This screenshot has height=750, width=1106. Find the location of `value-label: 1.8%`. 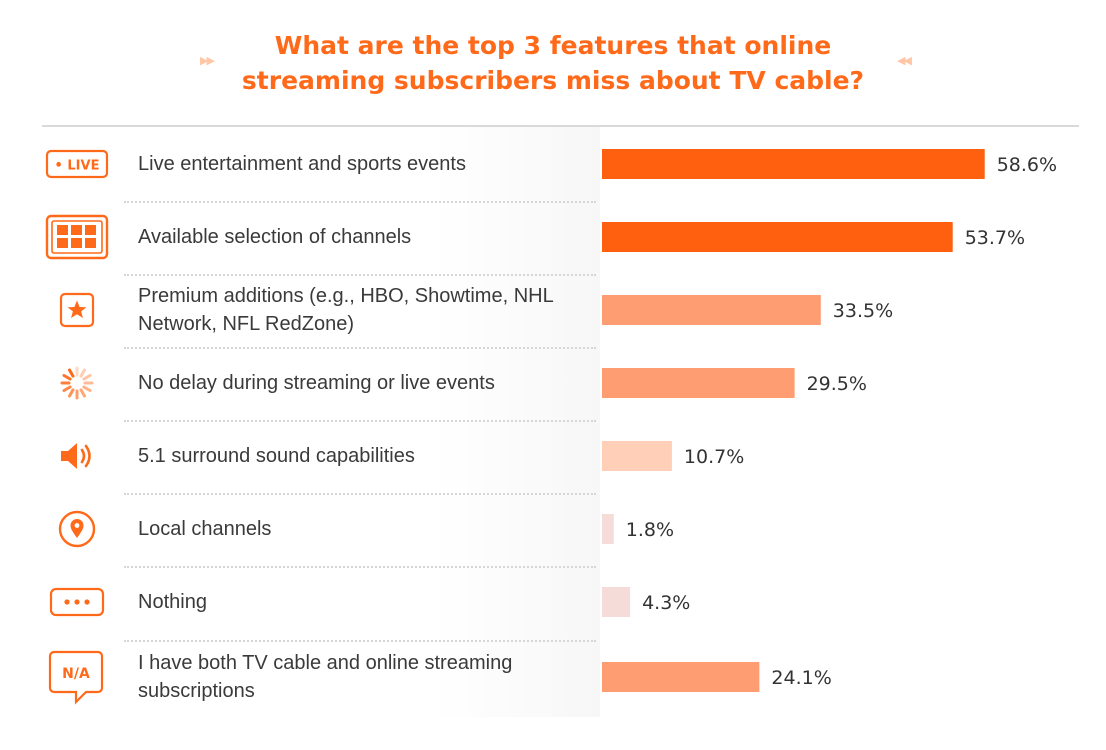

value-label: 1.8% is located at coordinates (650, 530).